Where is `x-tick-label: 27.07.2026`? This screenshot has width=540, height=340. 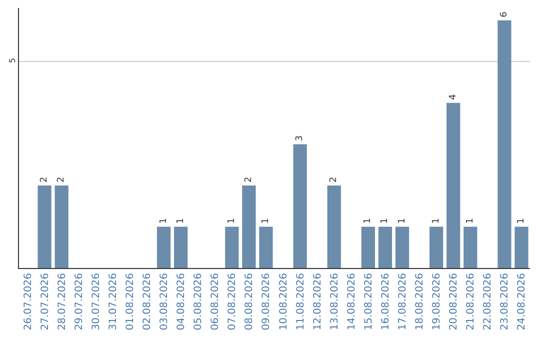
x-tick-label: 27.07.2026 is located at coordinates (45, 301).